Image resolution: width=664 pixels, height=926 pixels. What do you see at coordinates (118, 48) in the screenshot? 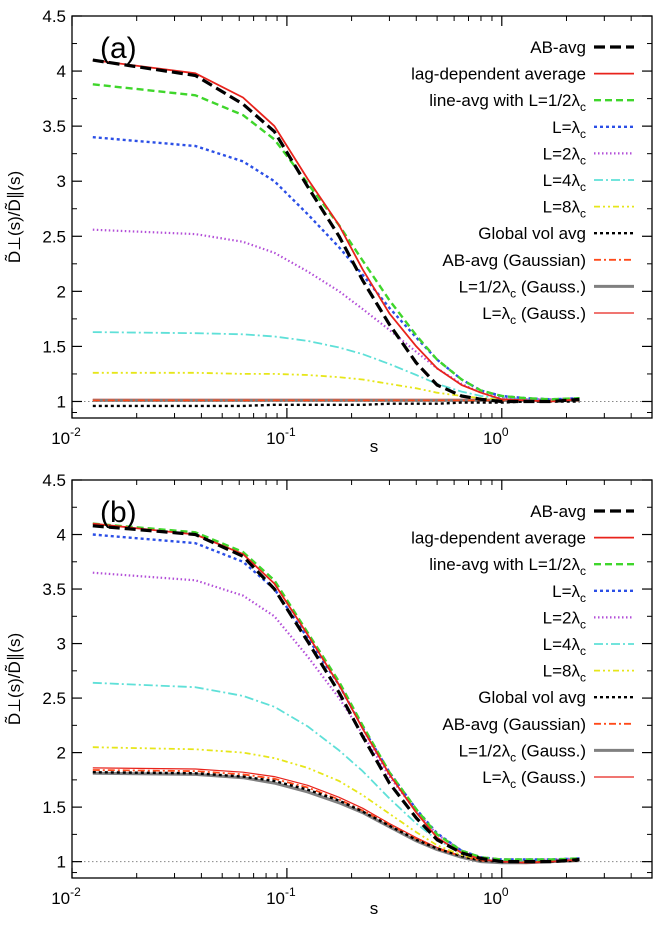
I see `panel-label: (a)` at bounding box center [118, 48].